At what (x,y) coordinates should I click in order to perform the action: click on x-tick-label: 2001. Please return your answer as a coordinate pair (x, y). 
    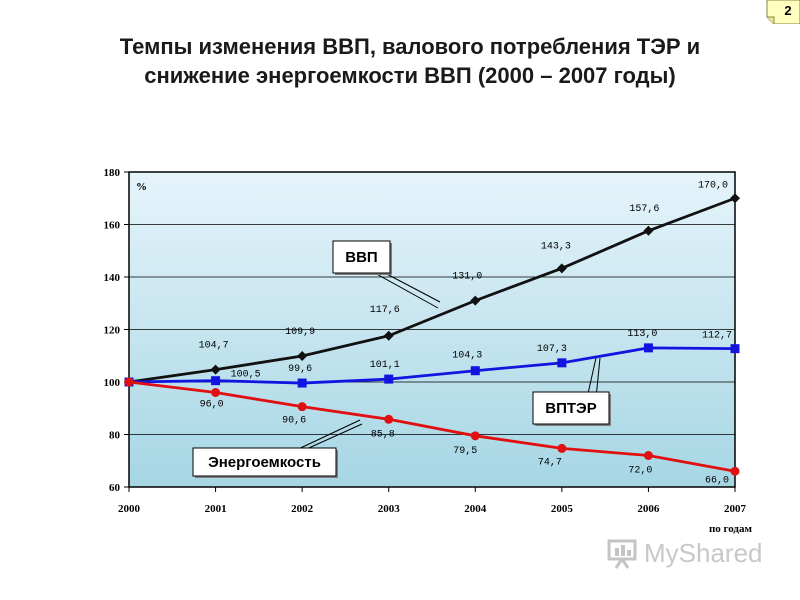
    Looking at the image, I should click on (216, 509).